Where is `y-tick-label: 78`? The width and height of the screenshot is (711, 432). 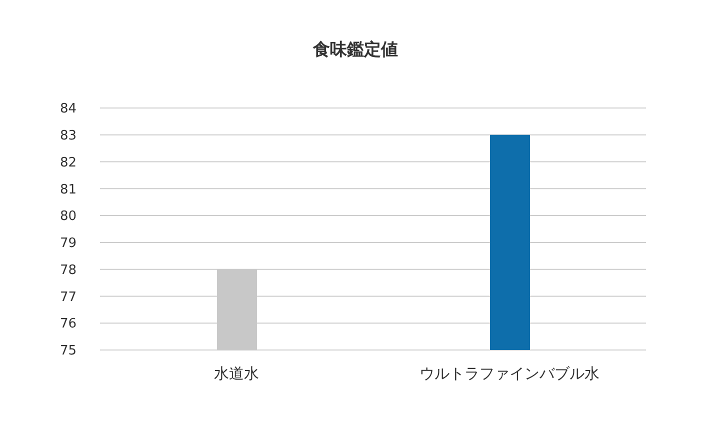 y-tick-label: 78 is located at coordinates (68, 270).